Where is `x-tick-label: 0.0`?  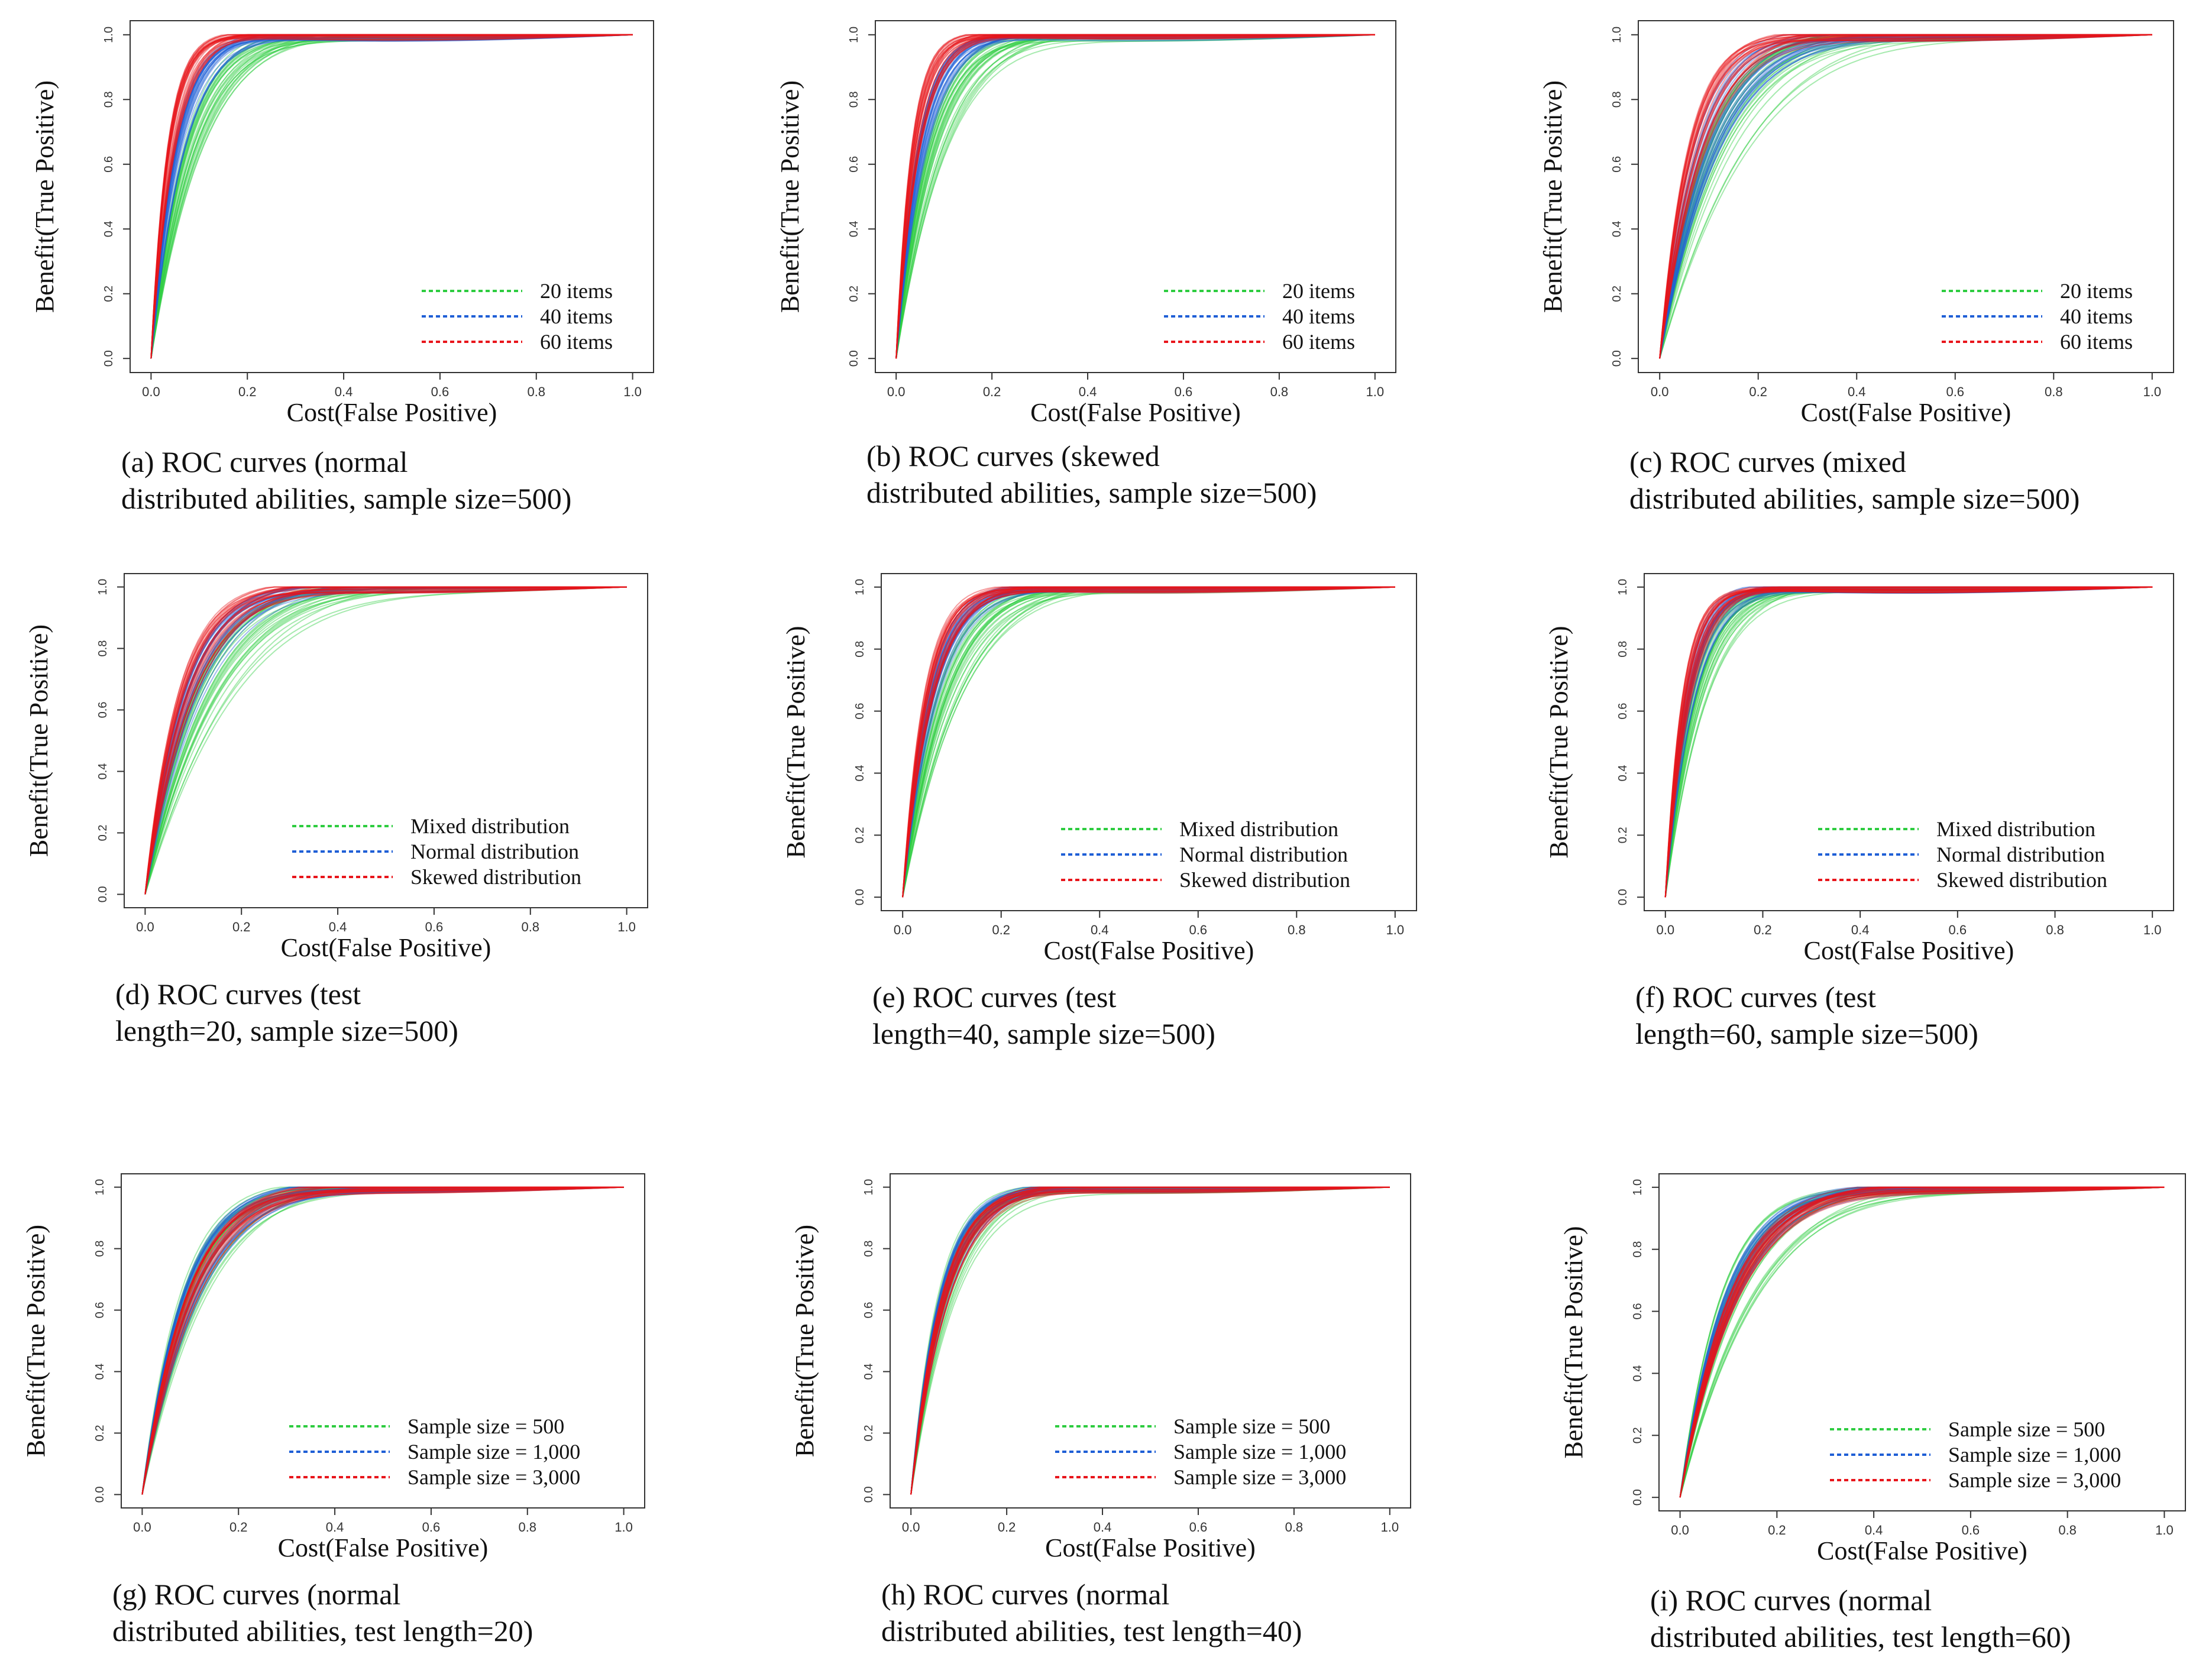
x-tick-label: 0.0 is located at coordinates (911, 1528).